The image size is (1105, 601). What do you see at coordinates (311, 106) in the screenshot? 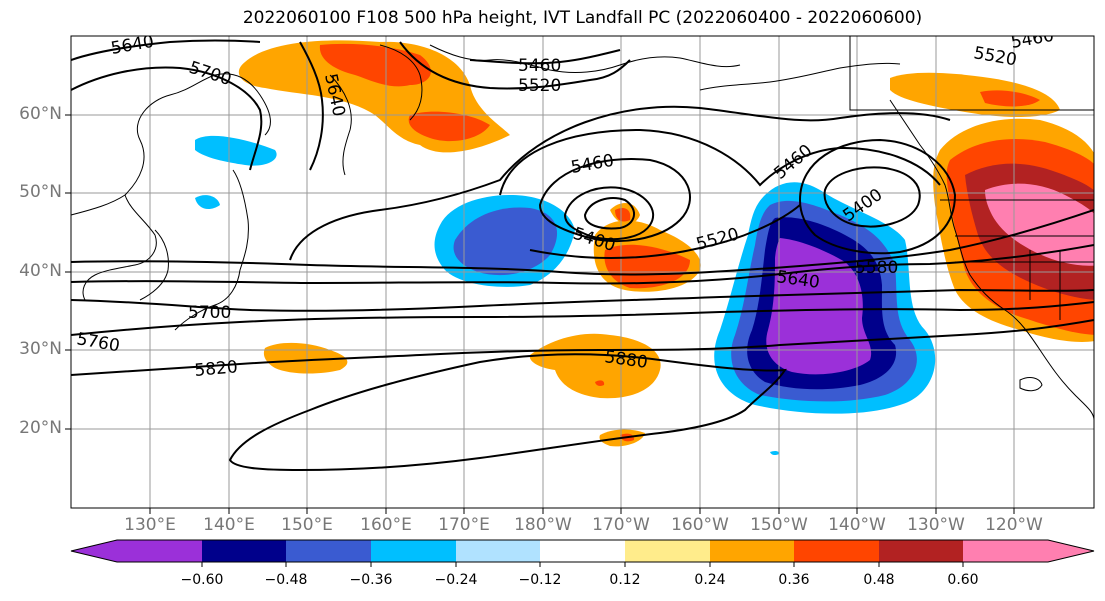
I see `contour-5640-kamchatka` at bounding box center [311, 106].